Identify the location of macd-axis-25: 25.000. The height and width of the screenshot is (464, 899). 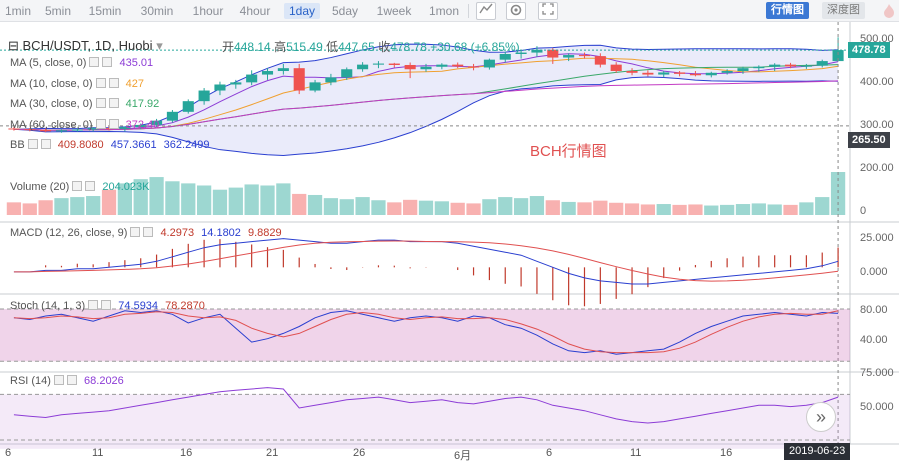
(877, 238).